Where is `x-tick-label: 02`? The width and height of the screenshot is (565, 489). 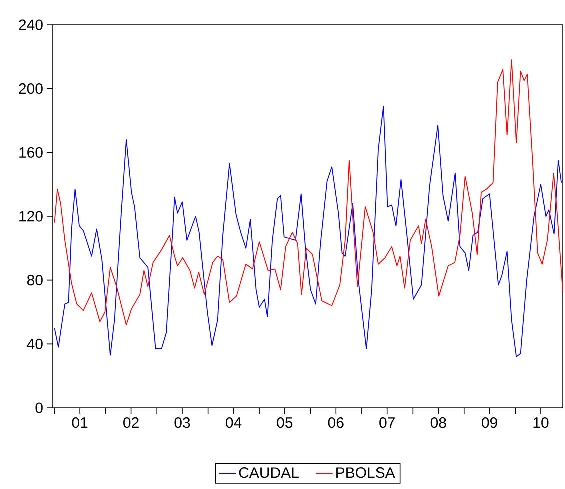 x-tick-label: 02 is located at coordinates (131, 423).